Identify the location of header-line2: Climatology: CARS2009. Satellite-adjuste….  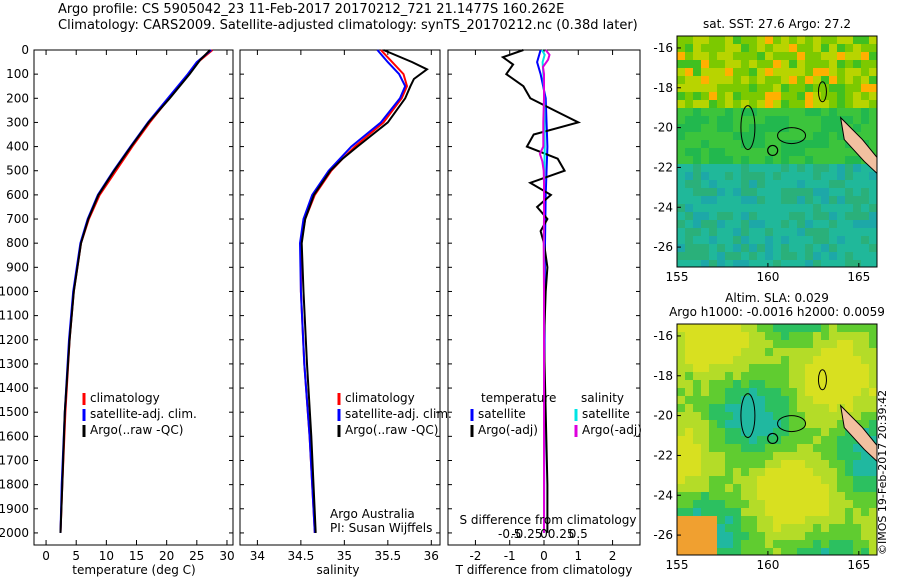
(348, 25).